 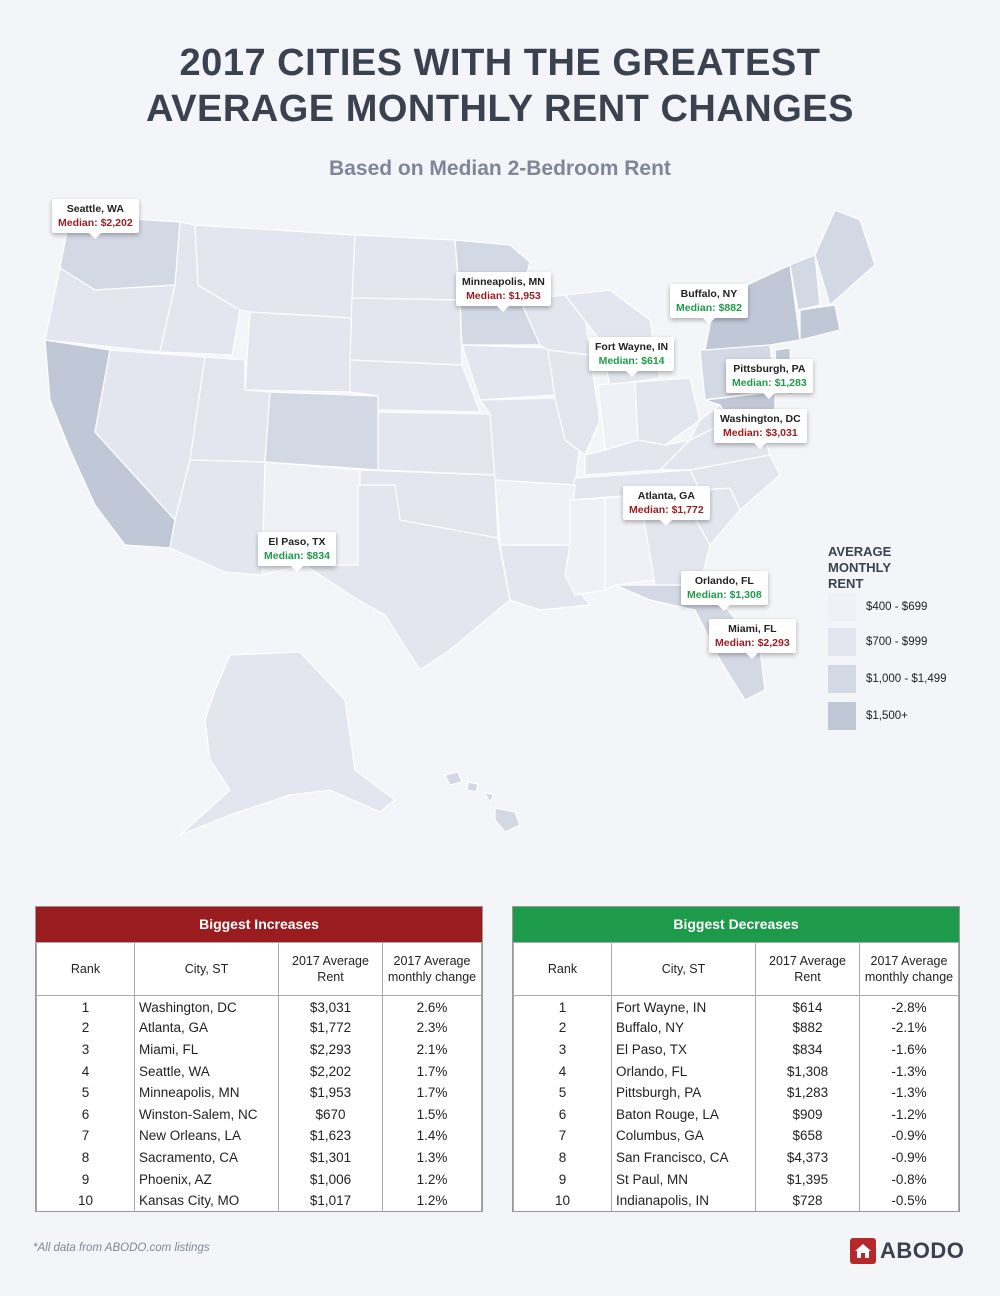 I want to click on callout-city: Buffalo, NY, so click(x=709, y=294).